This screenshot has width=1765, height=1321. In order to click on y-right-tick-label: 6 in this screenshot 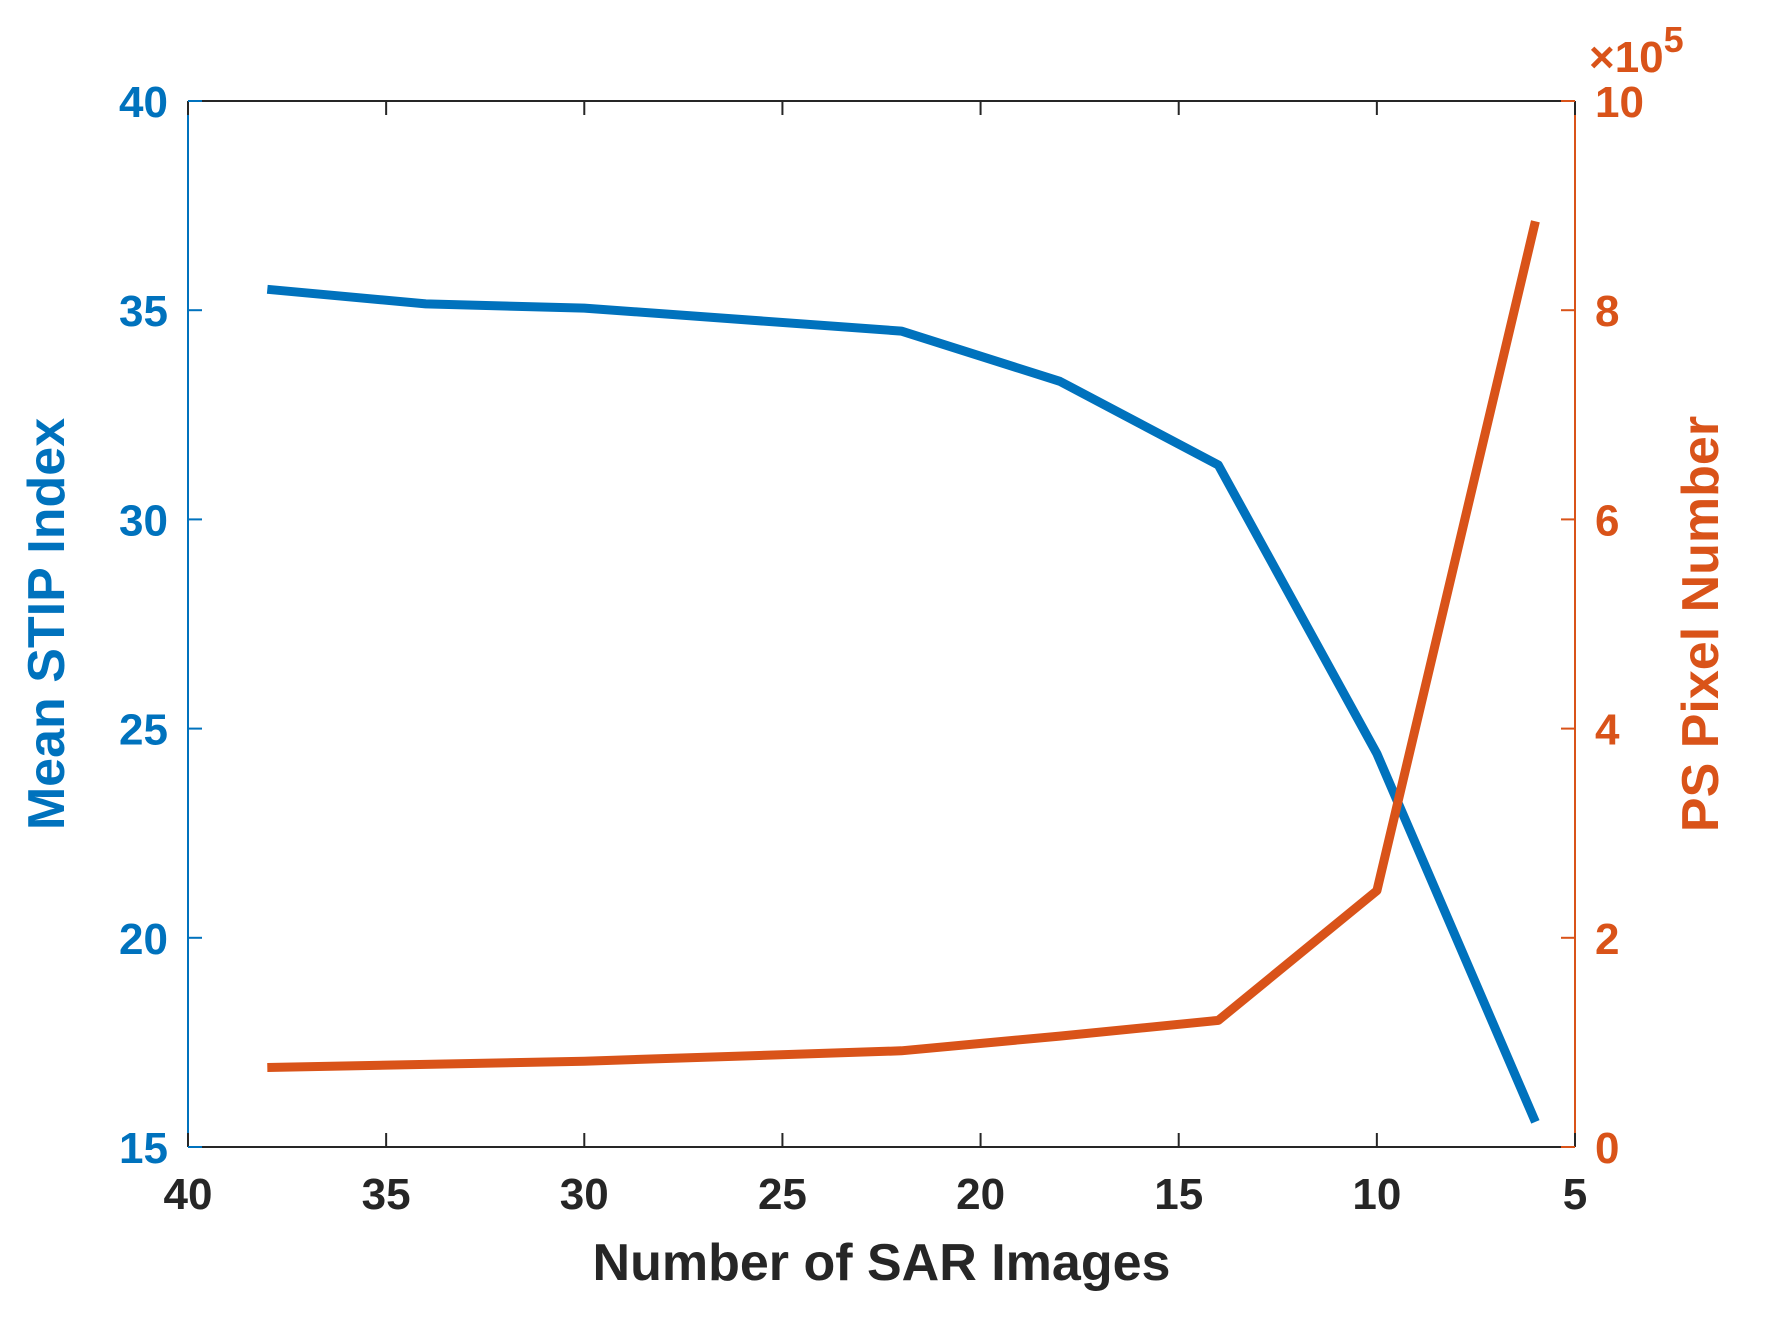, I will do `click(1607, 520)`.